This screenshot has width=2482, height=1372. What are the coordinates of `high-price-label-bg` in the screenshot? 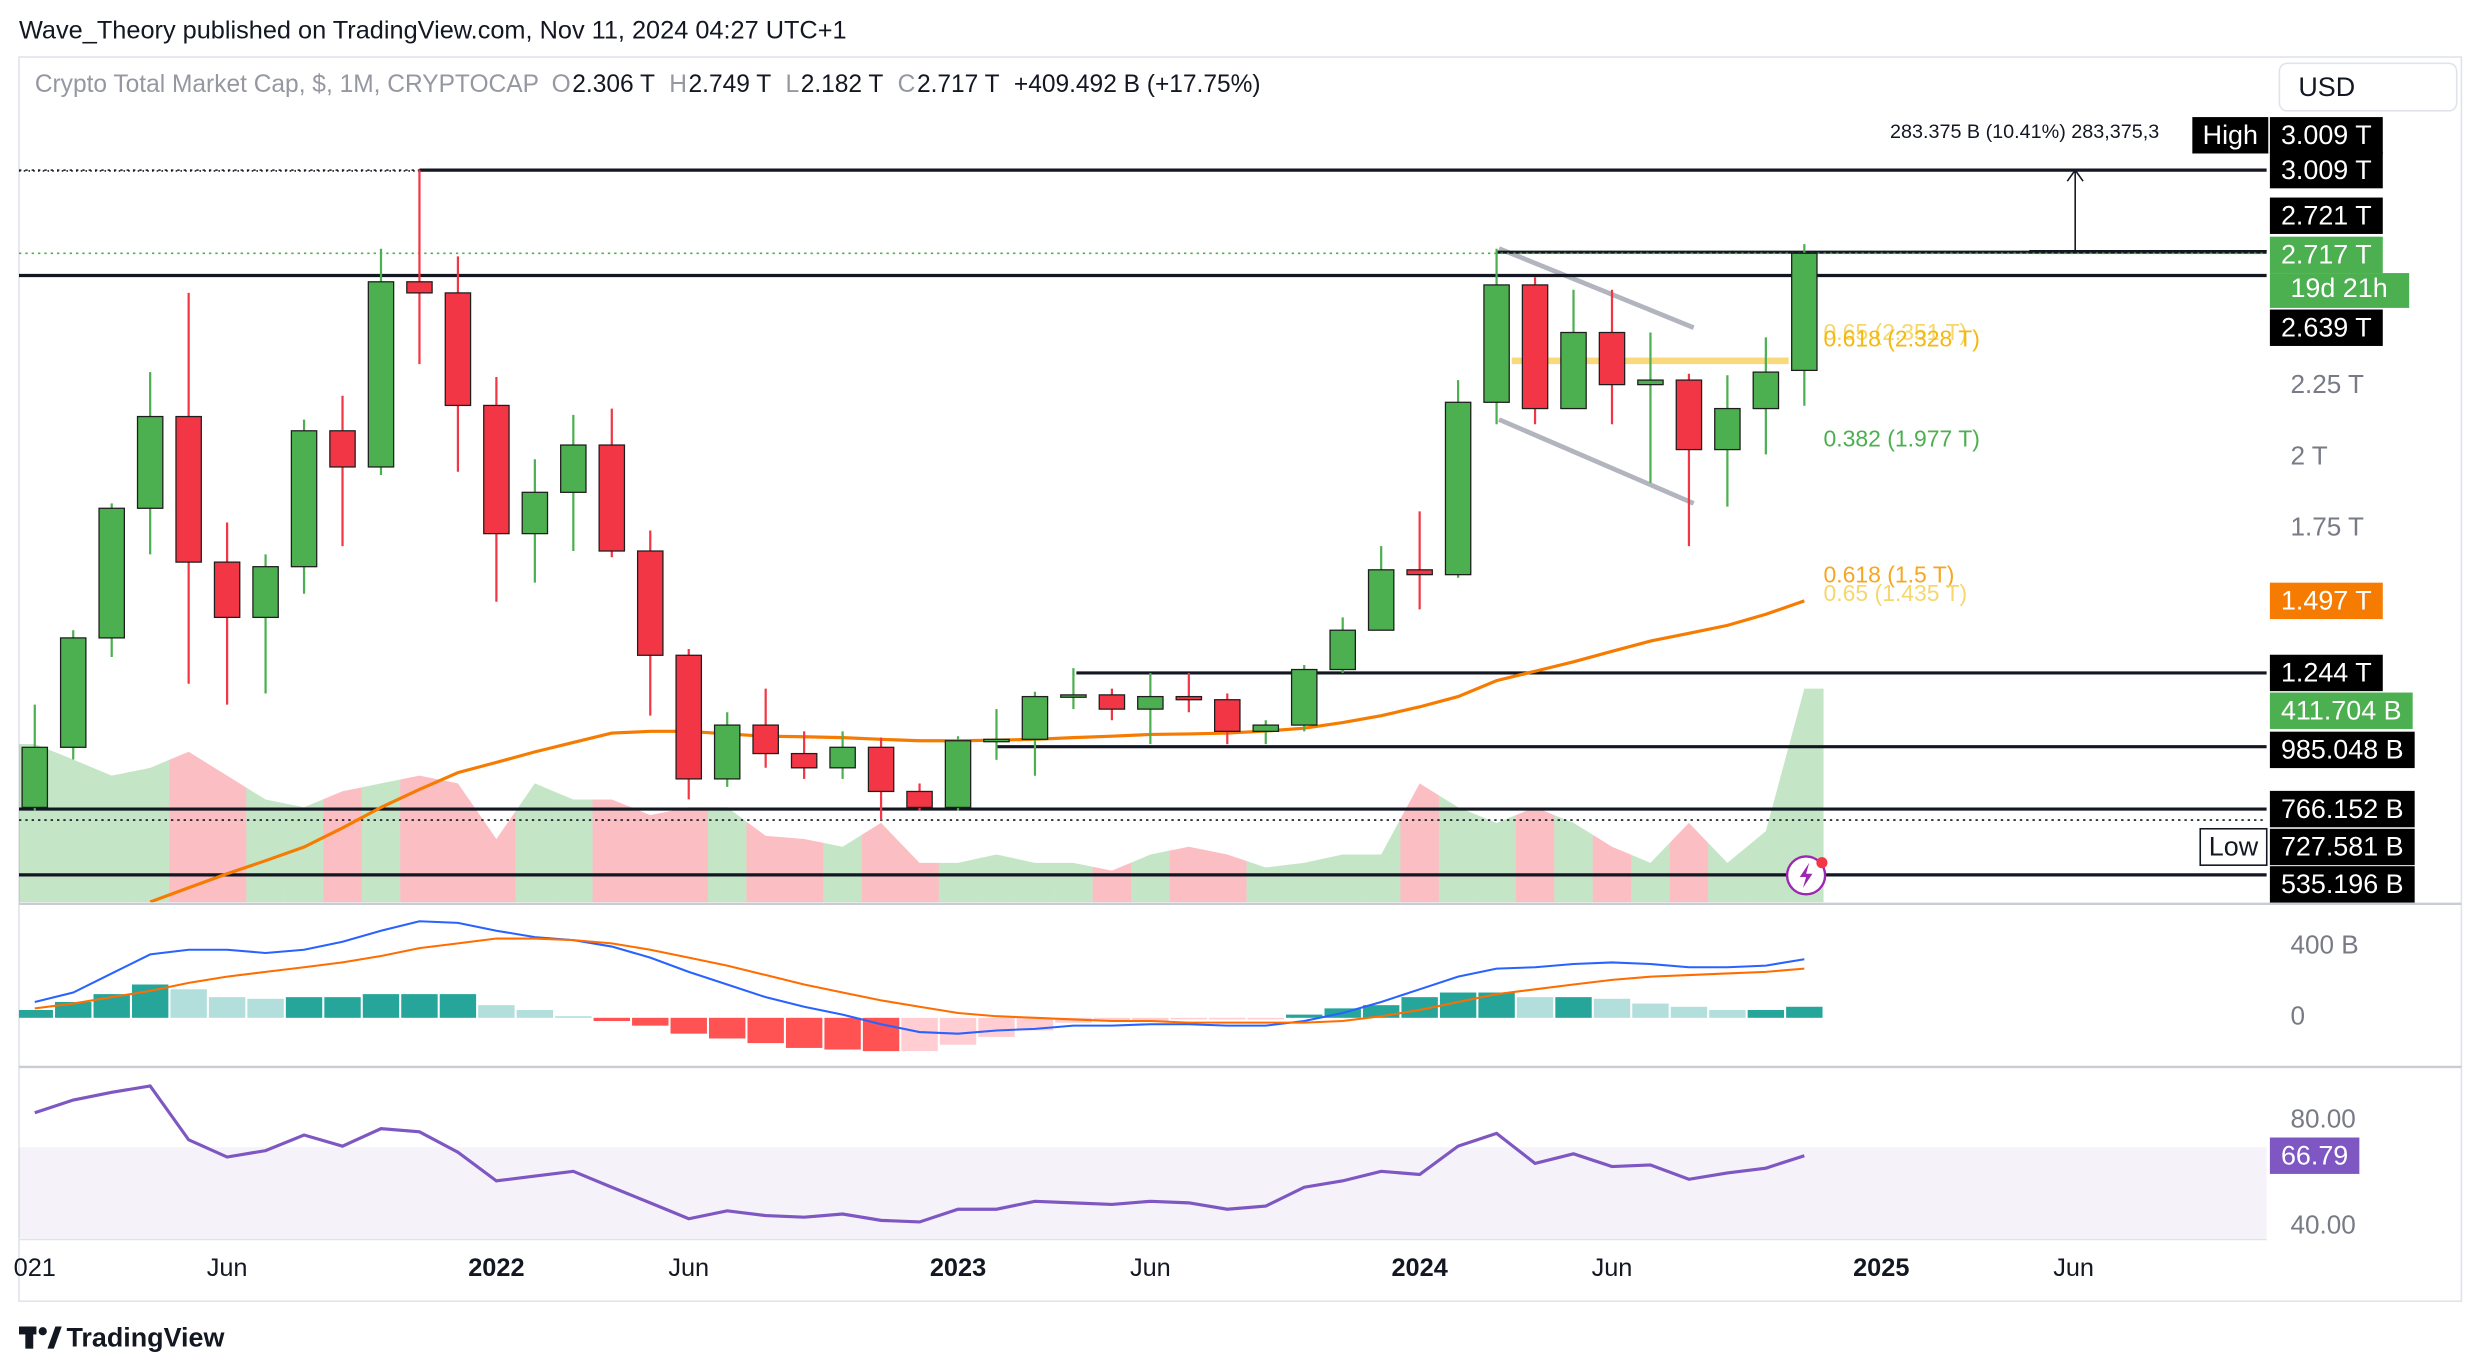 It's located at (2326, 135).